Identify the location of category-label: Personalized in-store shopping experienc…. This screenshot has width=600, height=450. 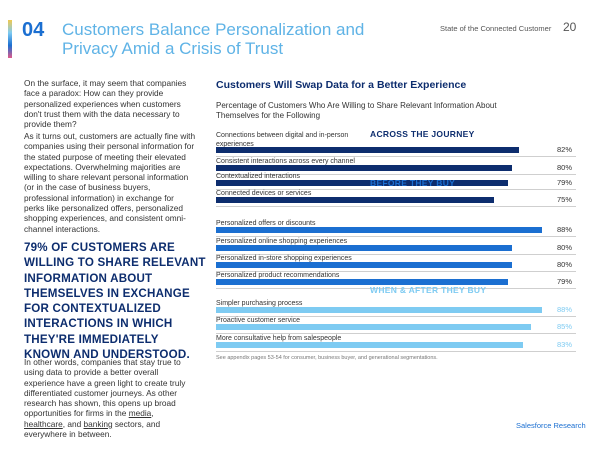
(284, 258).